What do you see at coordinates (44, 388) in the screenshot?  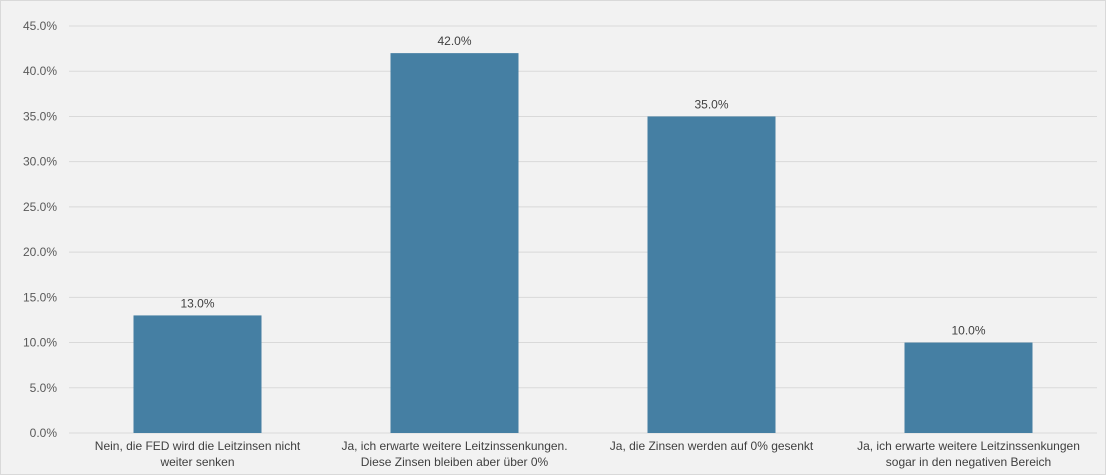 I see `y-tick-label: 5.0%` at bounding box center [44, 388].